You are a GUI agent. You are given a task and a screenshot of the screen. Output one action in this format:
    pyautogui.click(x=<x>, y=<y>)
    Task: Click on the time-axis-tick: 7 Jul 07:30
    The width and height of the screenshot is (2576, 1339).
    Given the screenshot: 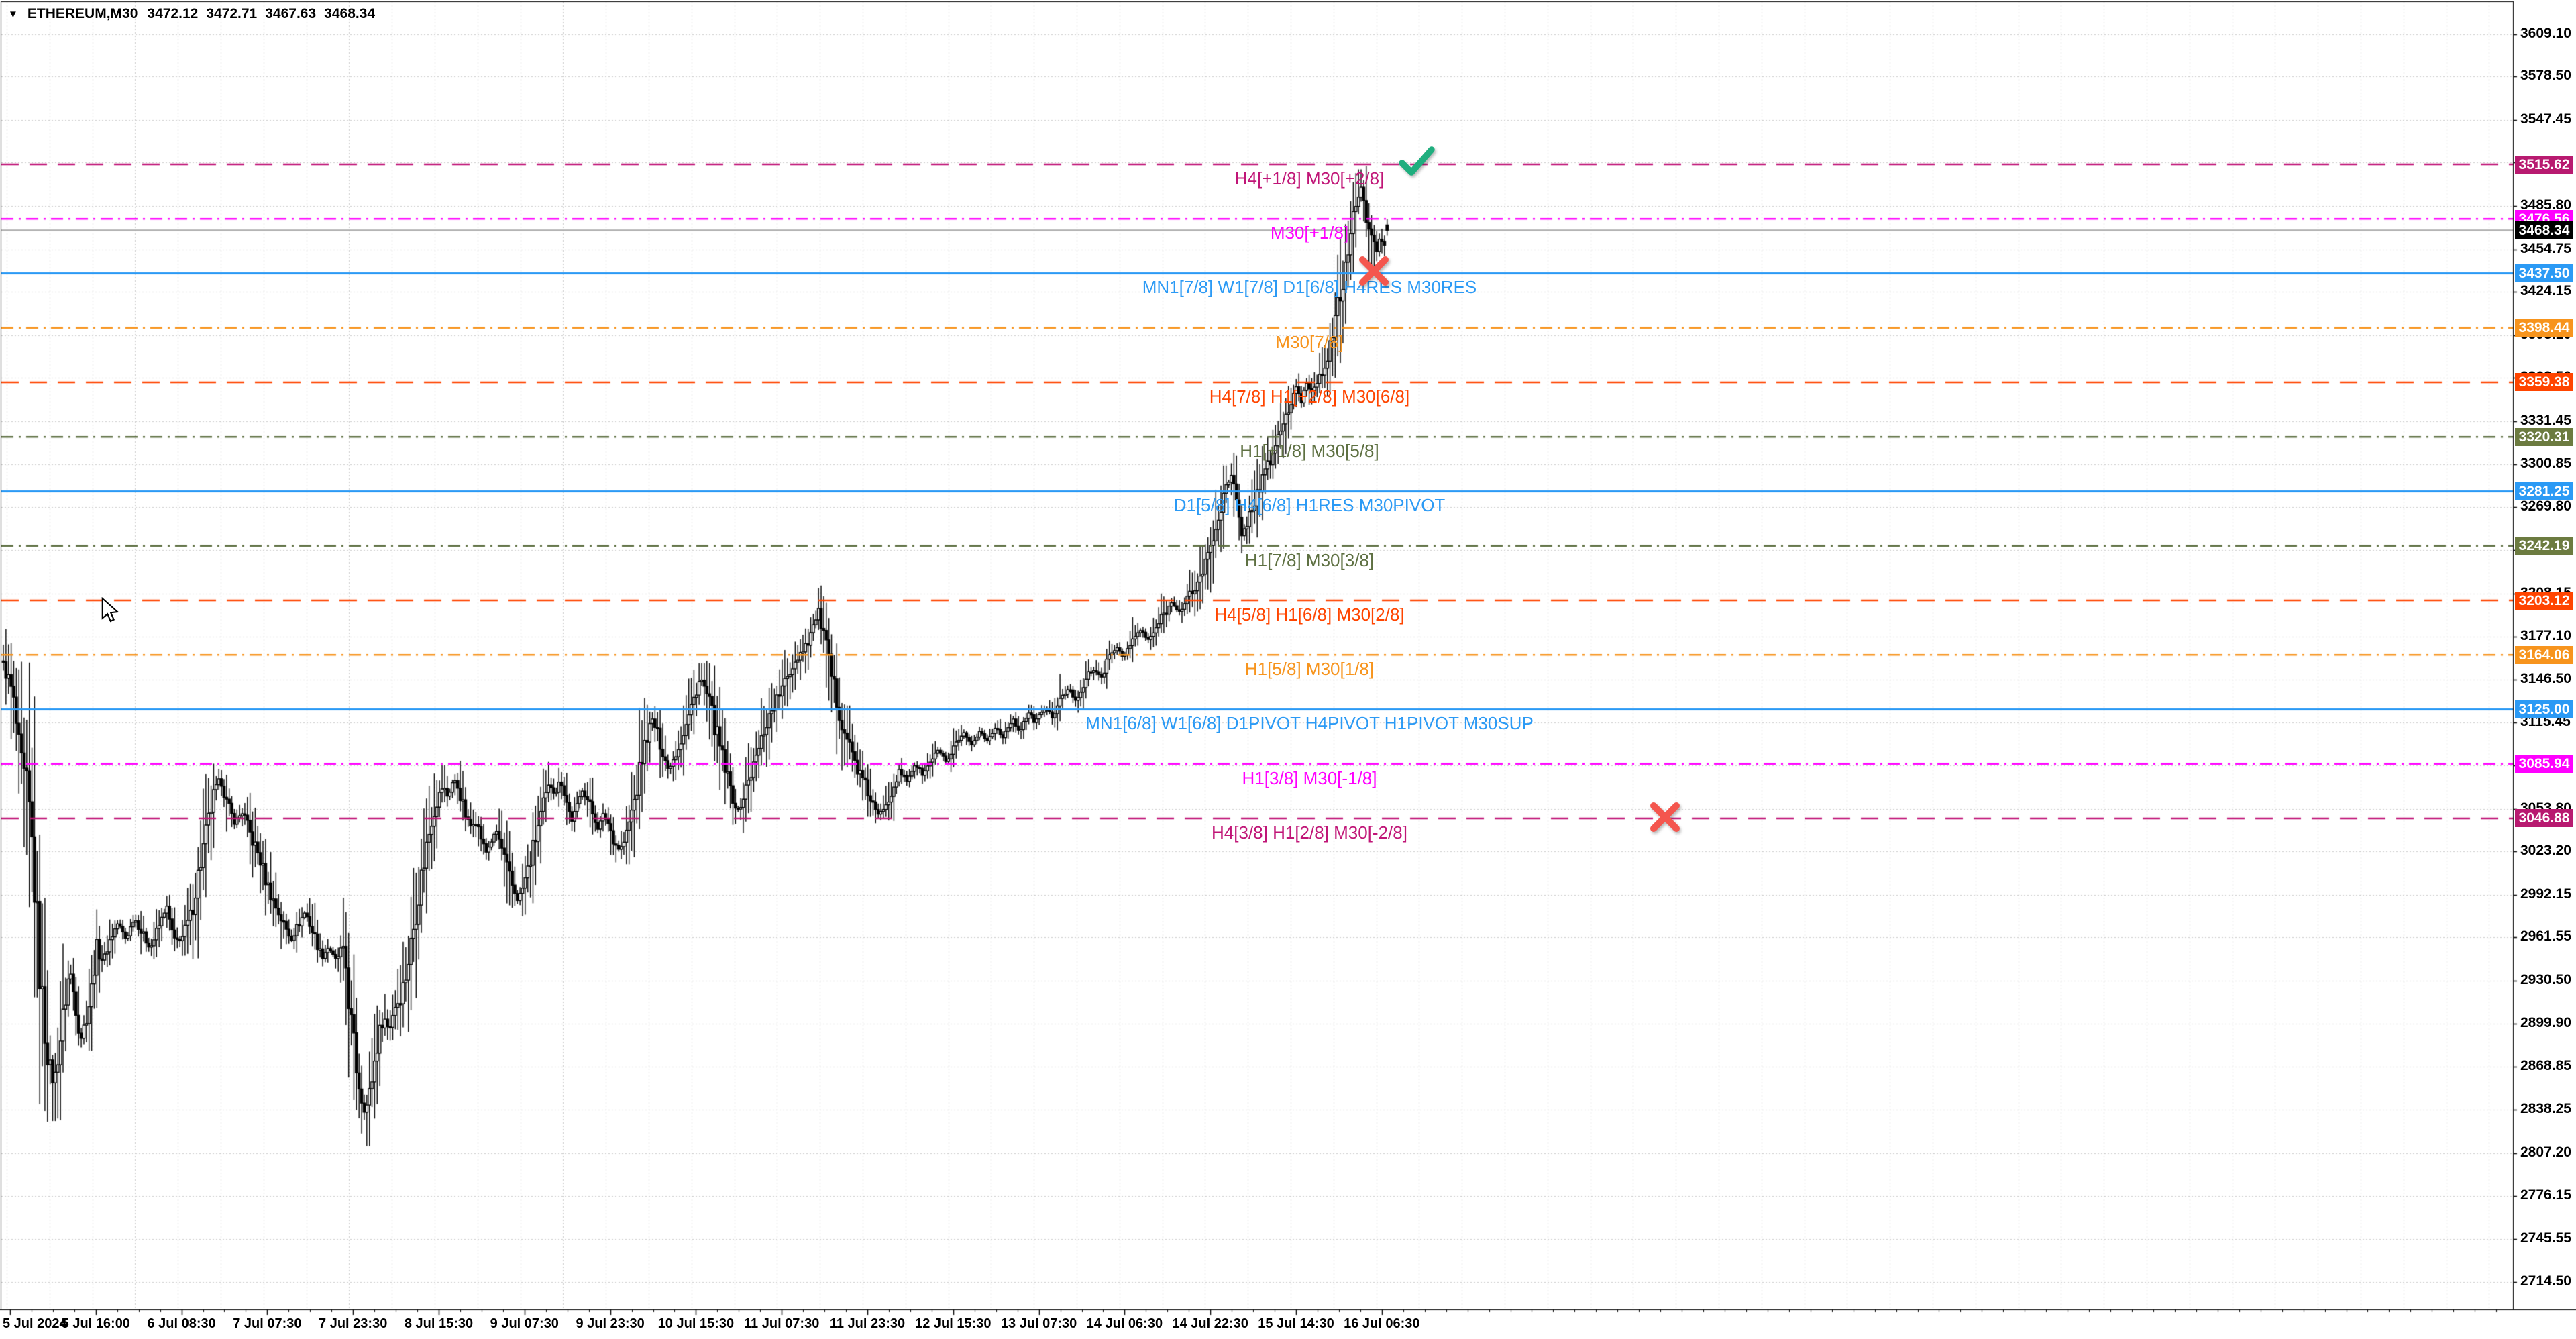 What is the action you would take?
    pyautogui.click(x=267, y=1323)
    